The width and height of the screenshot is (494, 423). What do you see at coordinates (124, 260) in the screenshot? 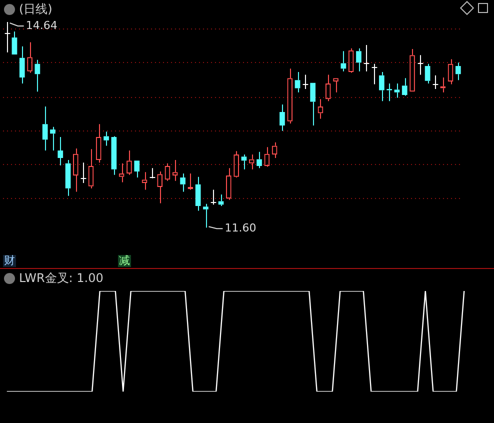
I see `text: 减` at bounding box center [124, 260].